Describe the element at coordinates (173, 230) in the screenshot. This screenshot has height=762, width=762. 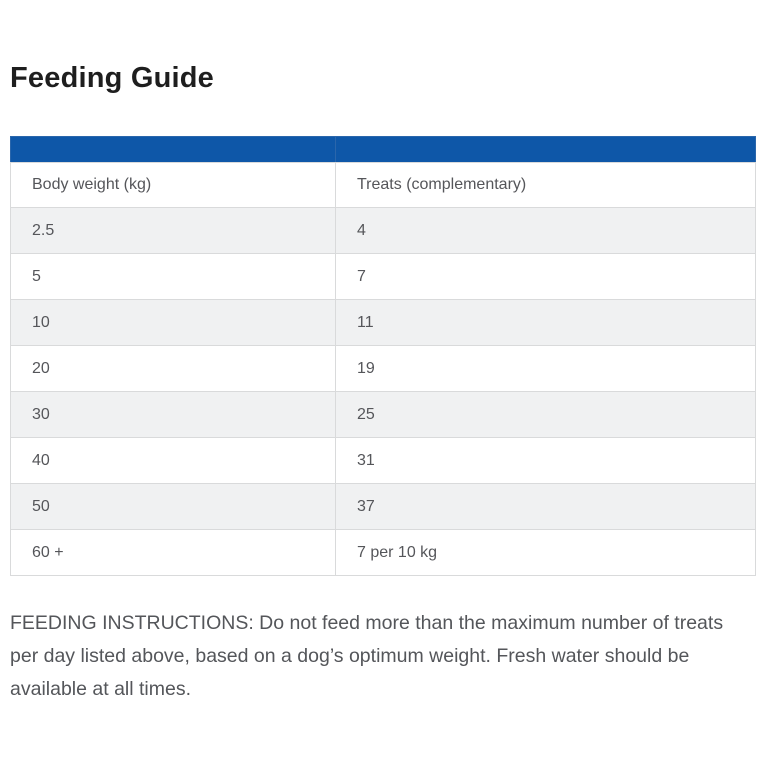
I see `body-weight-cell: 2.5` at that location.